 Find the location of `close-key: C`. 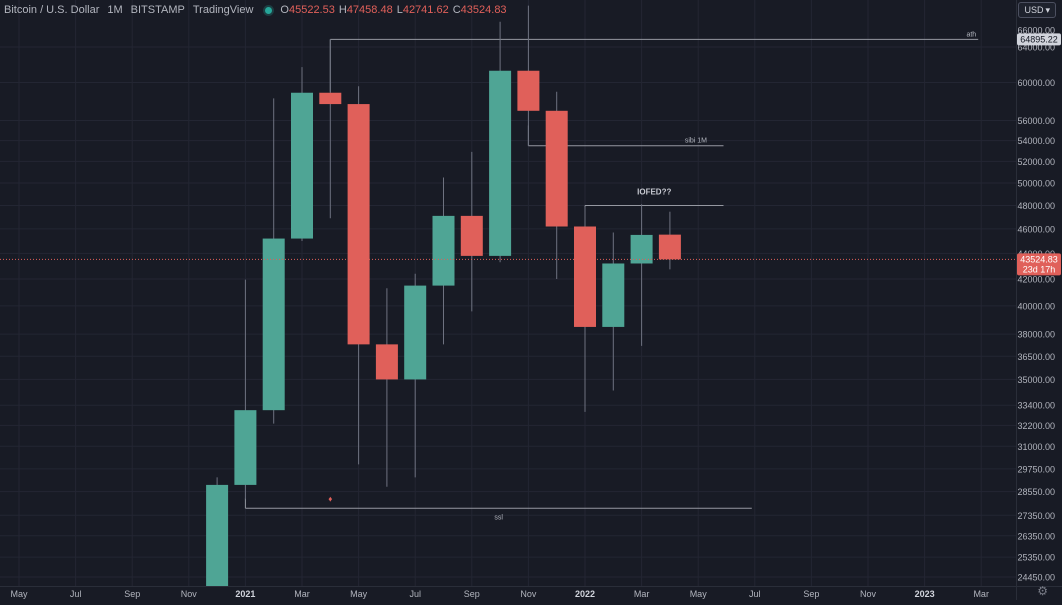

close-key: C is located at coordinates (456, 10).